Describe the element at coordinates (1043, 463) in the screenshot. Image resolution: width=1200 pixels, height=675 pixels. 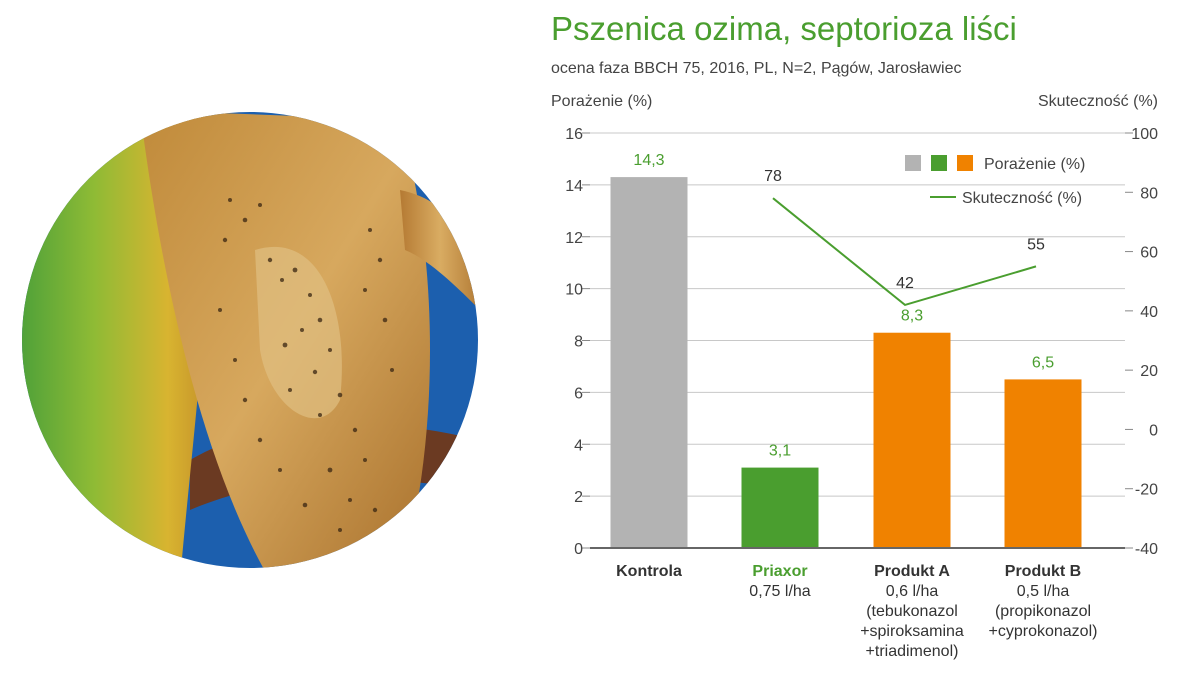
I see `bar-produkt-b` at that location.